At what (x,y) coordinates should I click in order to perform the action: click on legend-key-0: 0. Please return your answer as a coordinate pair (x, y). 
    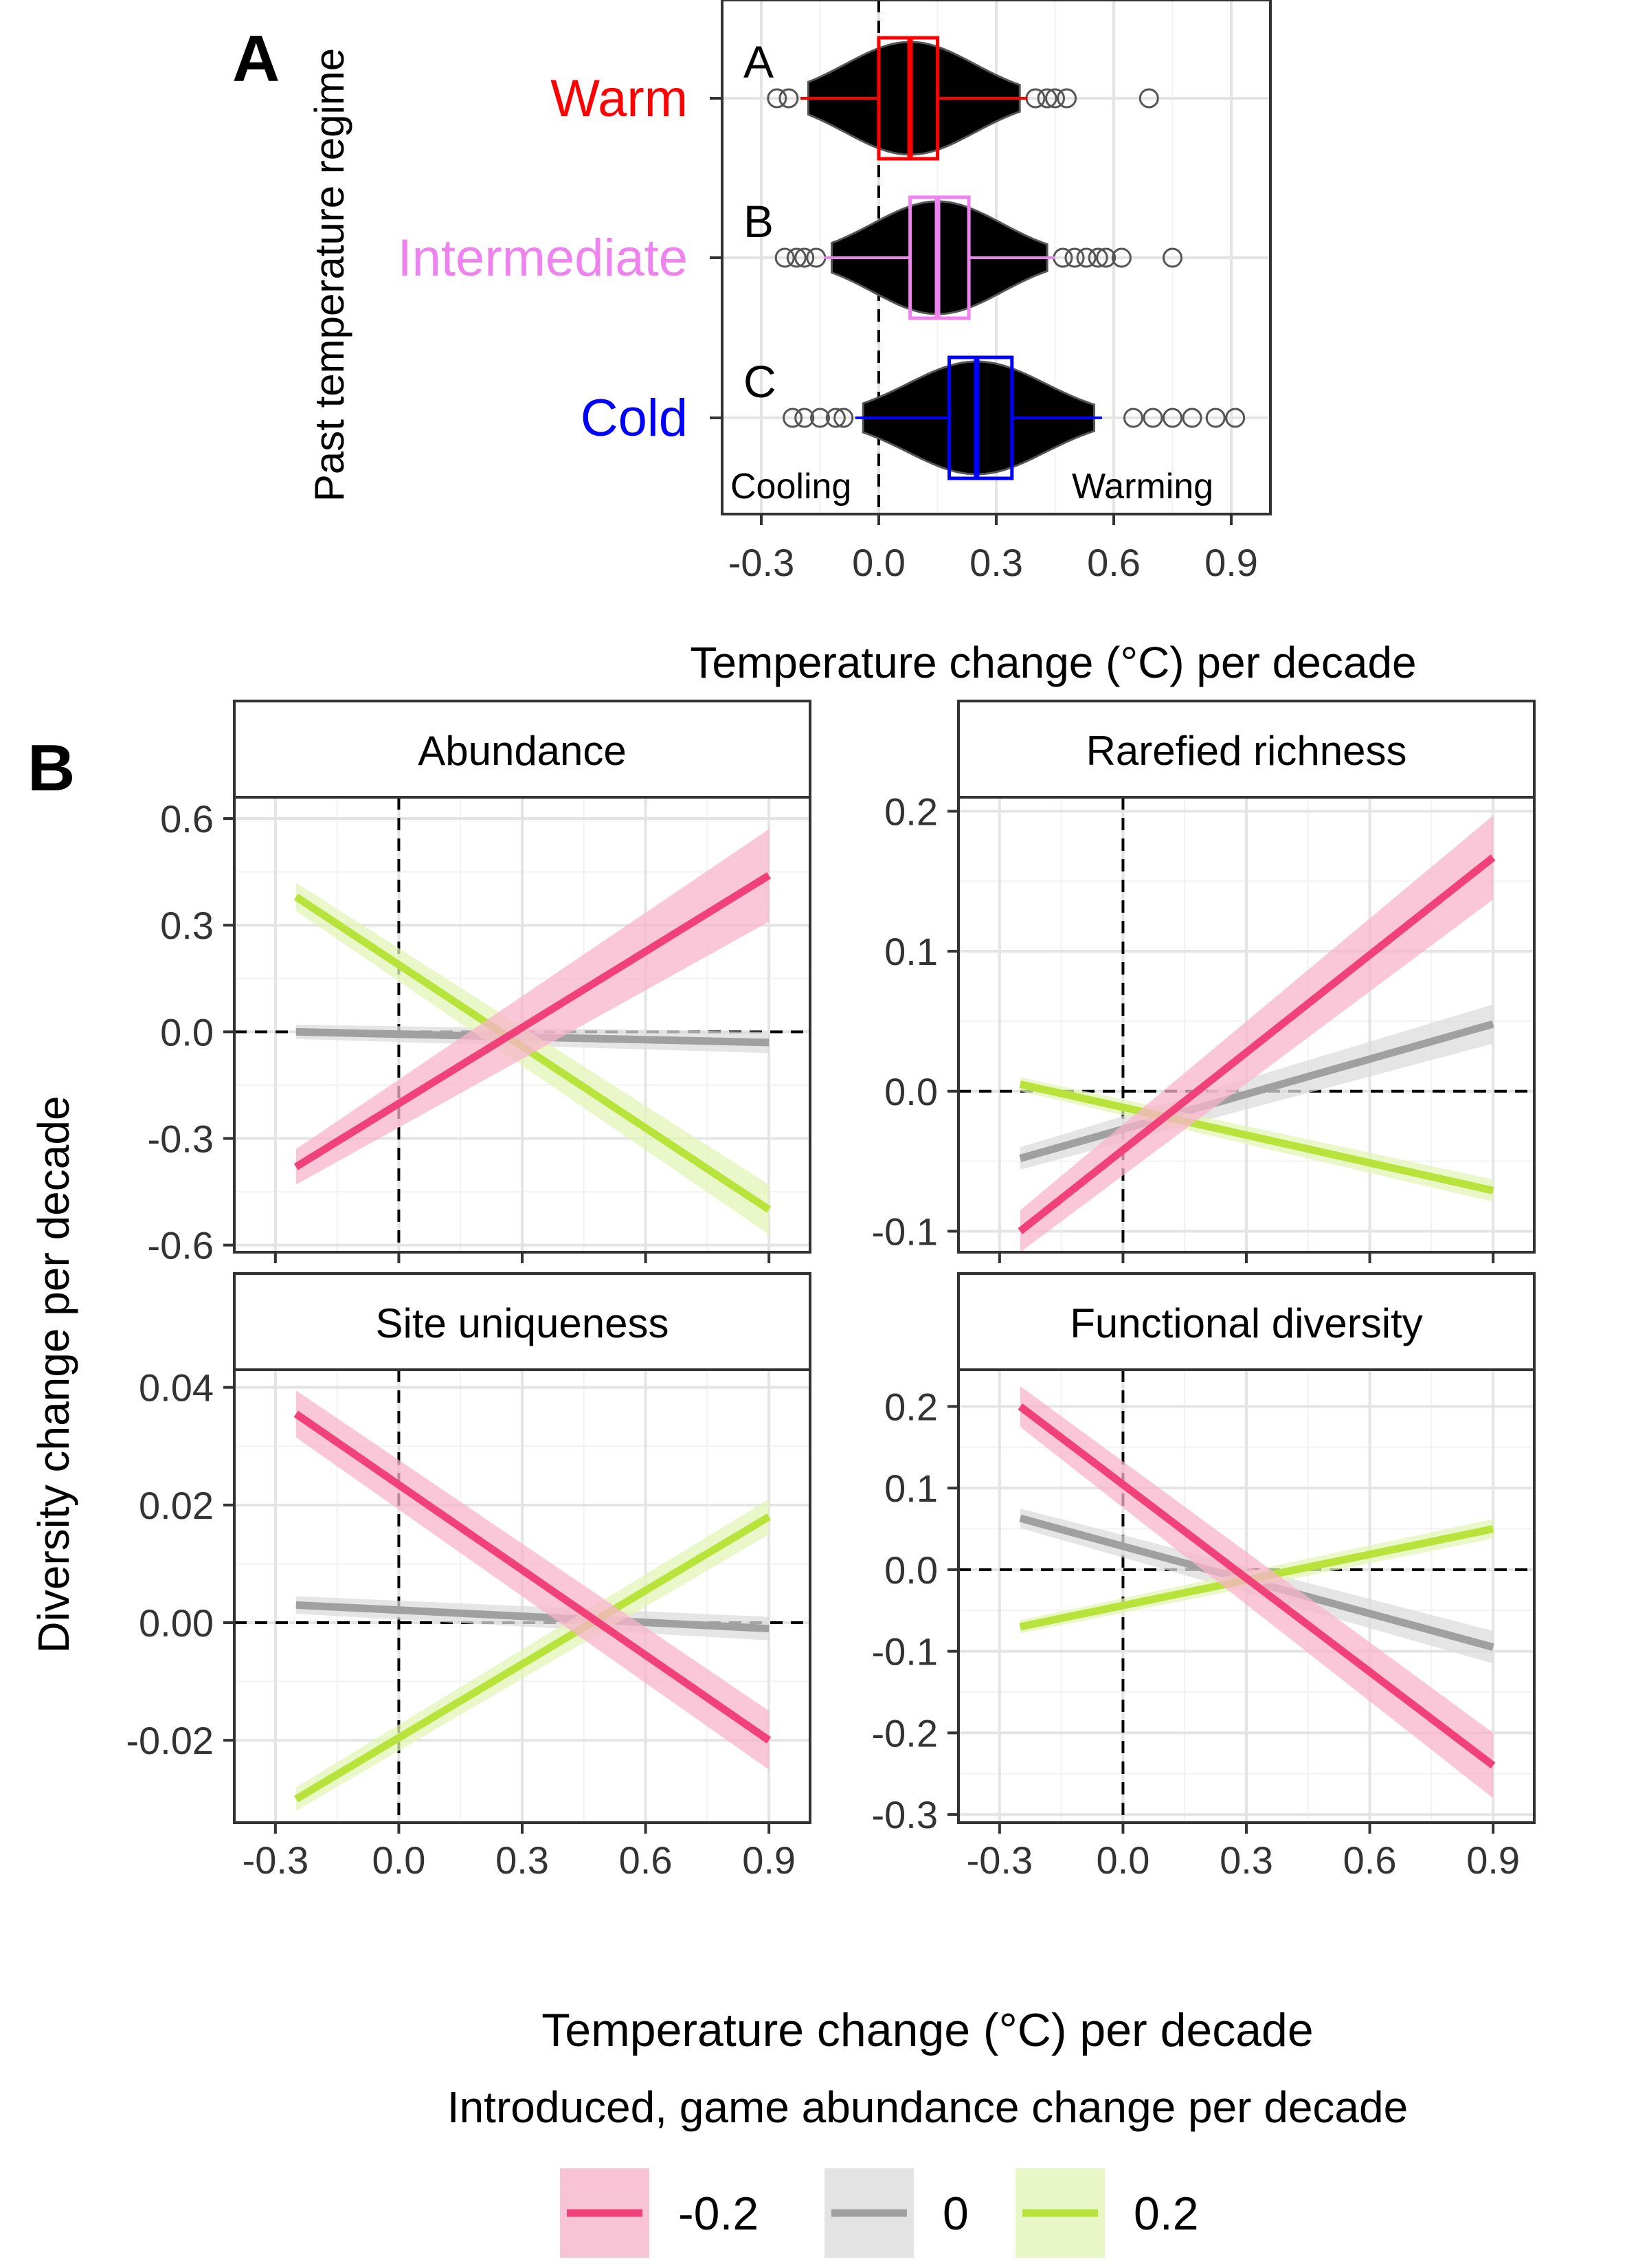
    Looking at the image, I should click on (896, 2213).